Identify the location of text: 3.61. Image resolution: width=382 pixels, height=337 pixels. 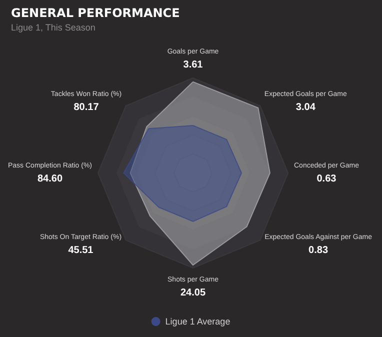
(193, 65).